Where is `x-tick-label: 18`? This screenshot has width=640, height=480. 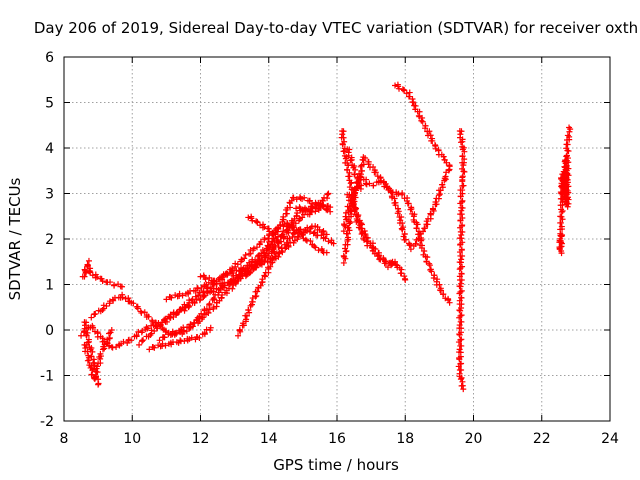
x-tick-label: 18 is located at coordinates (405, 439).